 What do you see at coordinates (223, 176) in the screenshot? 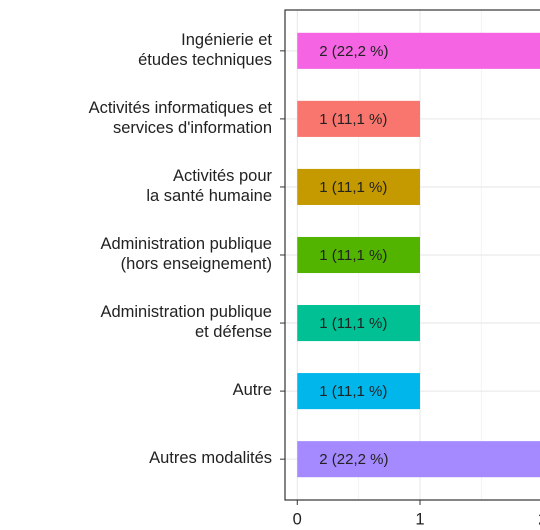
I see `y-tick-label-line: Activités pour` at bounding box center [223, 176].